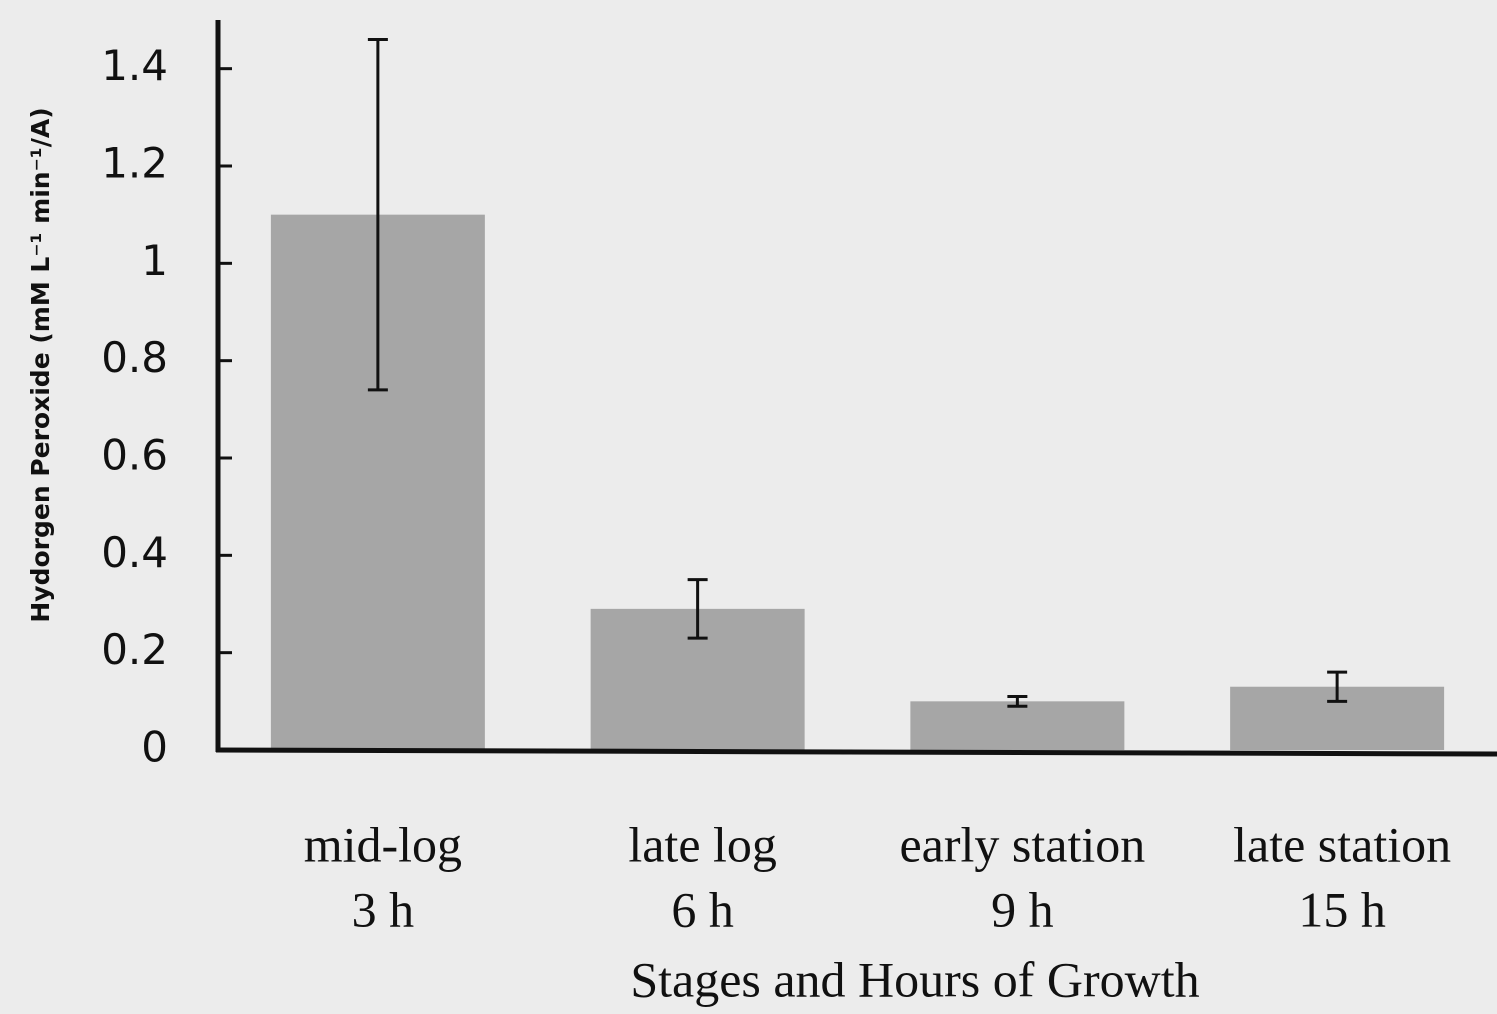 This screenshot has height=1014, width=1497. What do you see at coordinates (134, 649) in the screenshot?
I see `y-tick-label: 0.2` at bounding box center [134, 649].